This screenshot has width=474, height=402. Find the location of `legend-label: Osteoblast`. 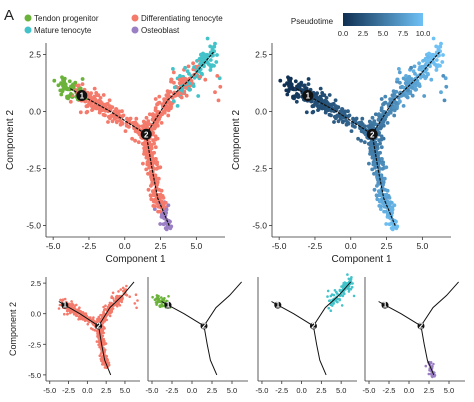

legend-label: Osteoblast is located at coordinates (160, 30).